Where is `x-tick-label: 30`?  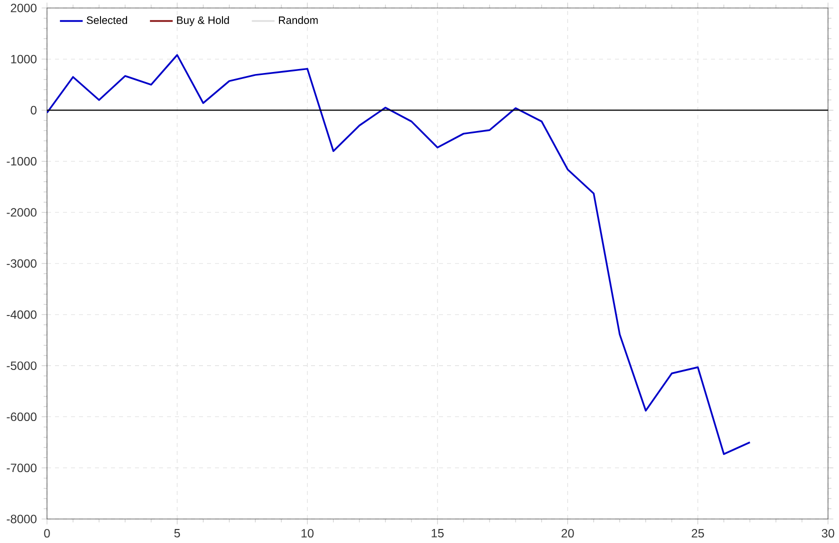
x-tick-label: 30 is located at coordinates (828, 533).